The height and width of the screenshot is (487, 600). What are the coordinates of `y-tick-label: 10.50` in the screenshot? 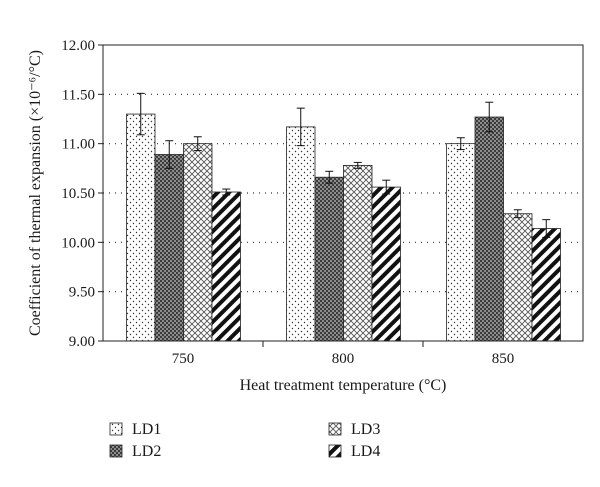 It's located at (78, 194).